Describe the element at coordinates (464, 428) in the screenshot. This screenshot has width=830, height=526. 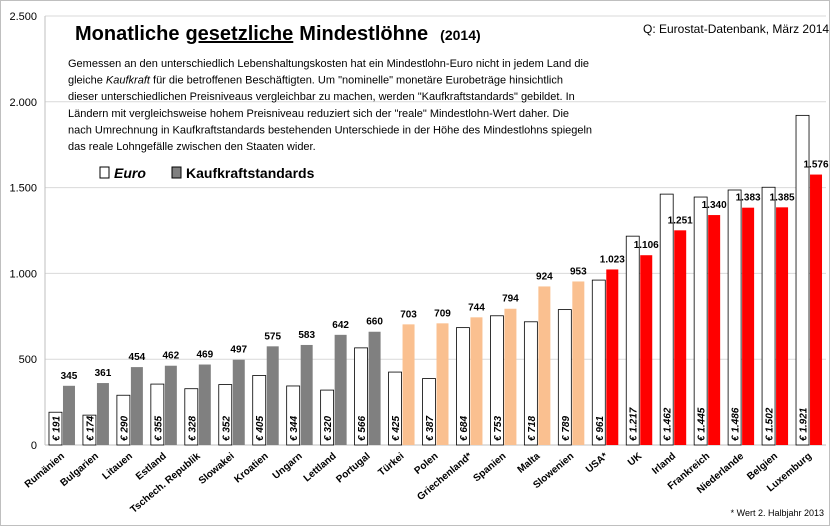
I see `value-label: € 684` at that location.